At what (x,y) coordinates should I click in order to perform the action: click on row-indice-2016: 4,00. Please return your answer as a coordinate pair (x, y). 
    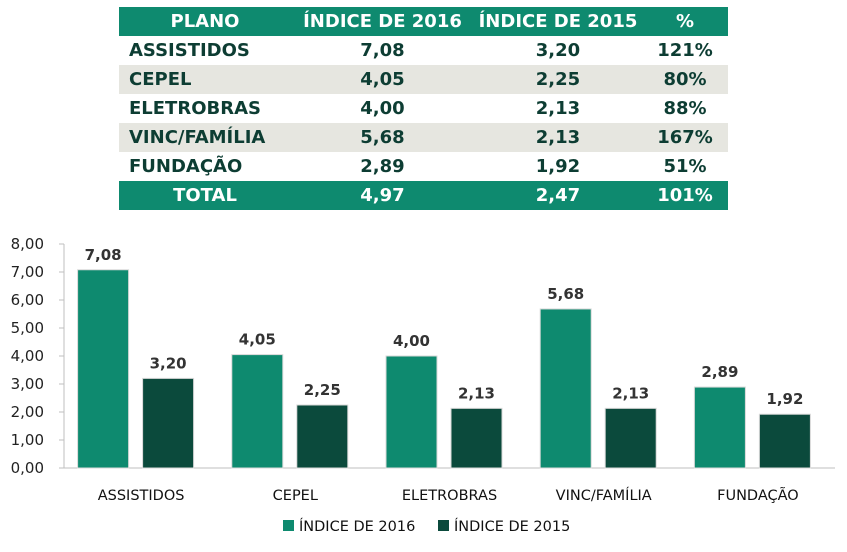
    Looking at the image, I should click on (382, 108).